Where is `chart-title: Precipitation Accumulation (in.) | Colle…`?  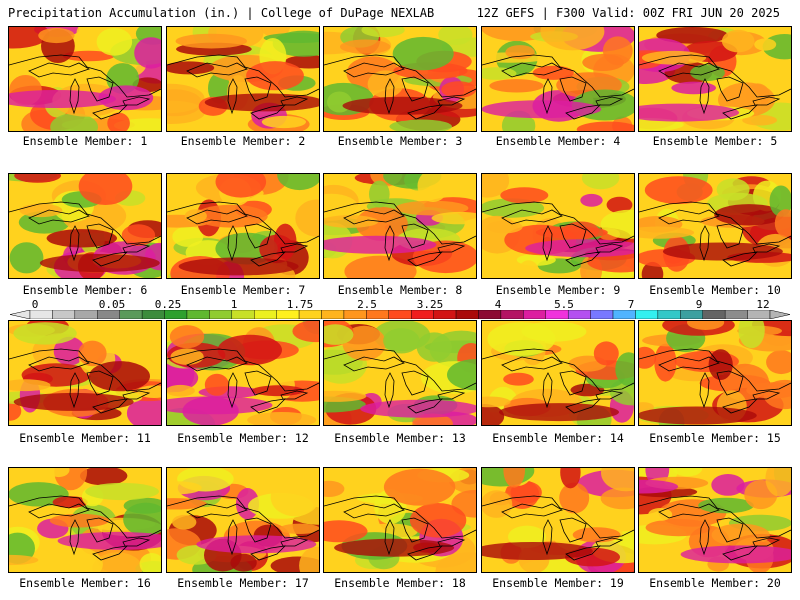 chart-title: Precipitation Accumulation (in.) | Colle… is located at coordinates (221, 13).